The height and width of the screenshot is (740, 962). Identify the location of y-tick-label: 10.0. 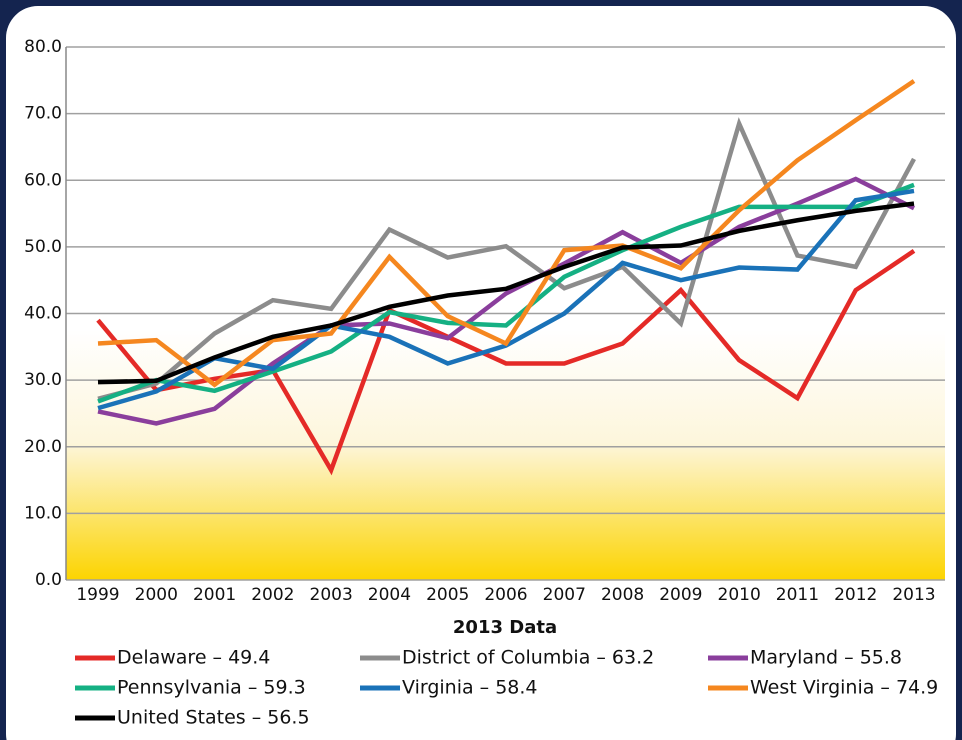
(43, 513).